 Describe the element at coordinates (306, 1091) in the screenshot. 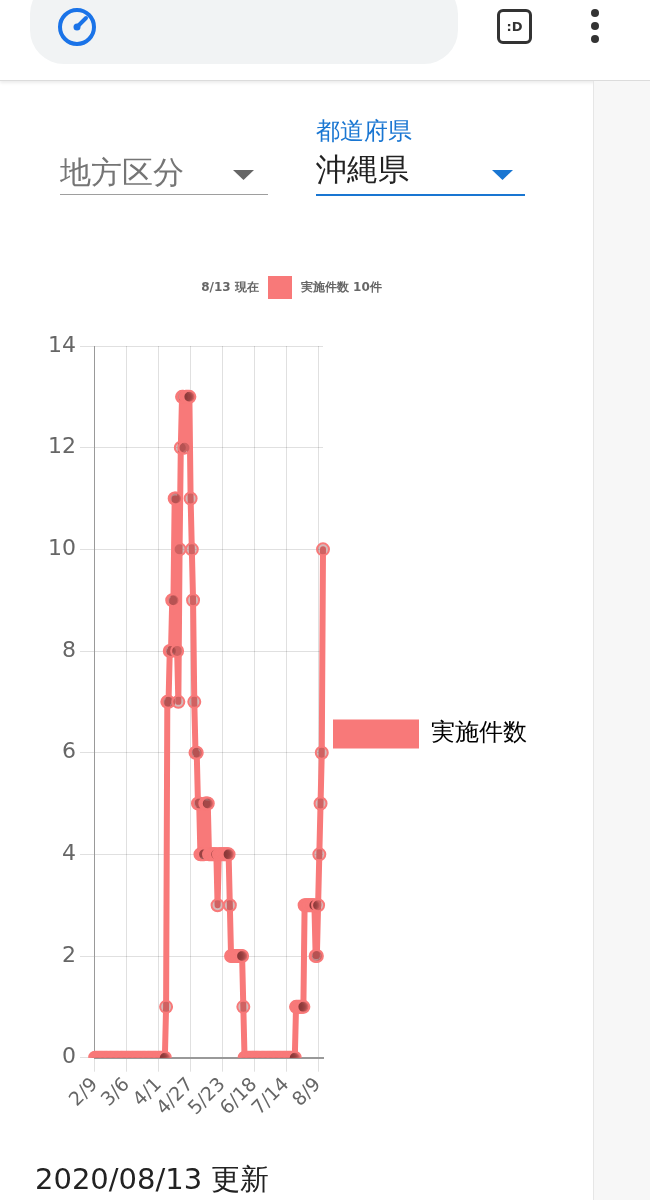

I see `x-tick-label: 8/9` at that location.